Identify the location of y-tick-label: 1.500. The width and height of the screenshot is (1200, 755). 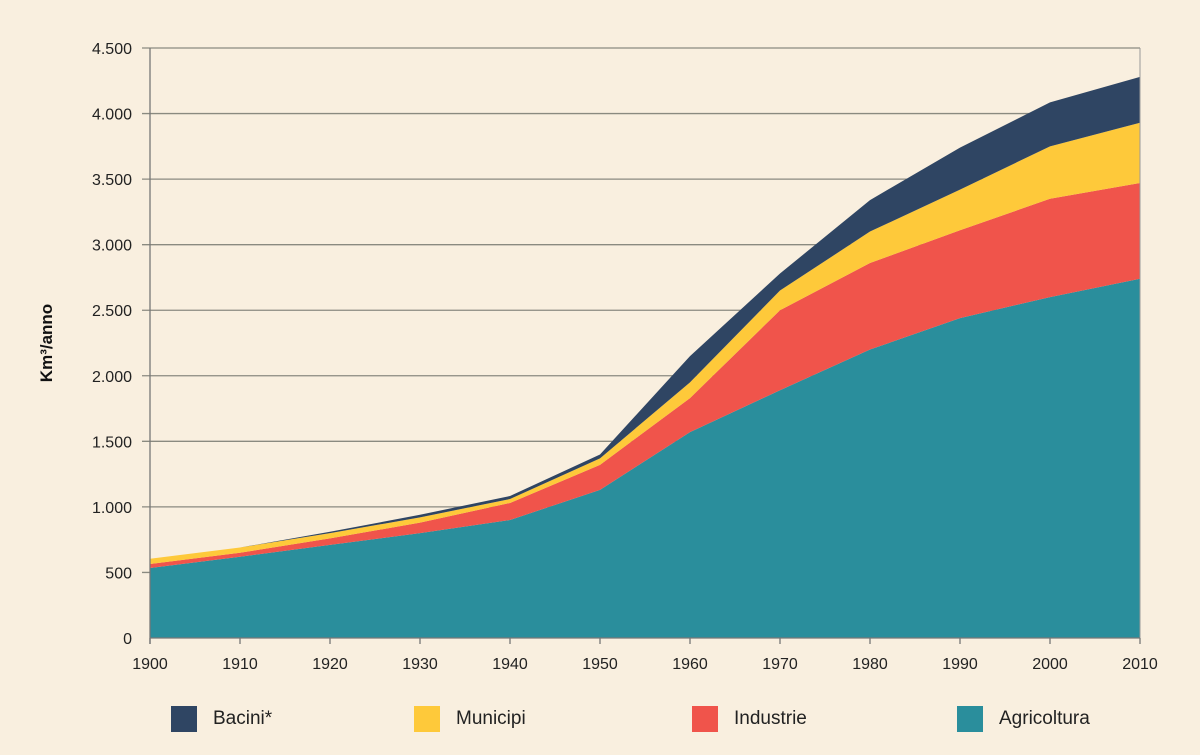
(112, 442).